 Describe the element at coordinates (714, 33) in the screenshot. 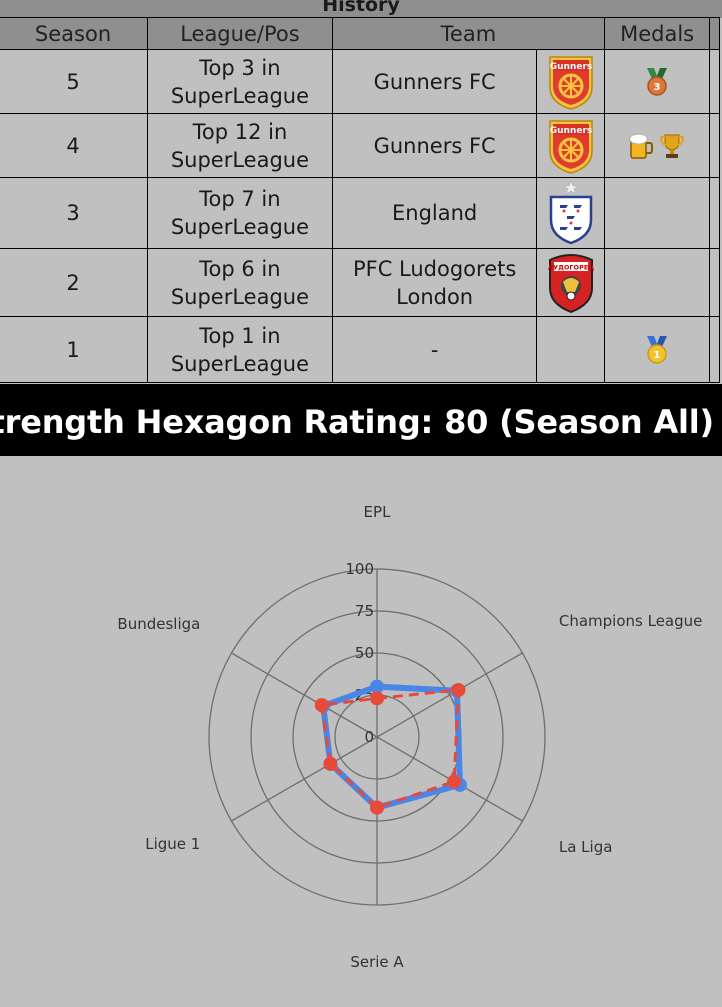

I see `header-extra` at that location.